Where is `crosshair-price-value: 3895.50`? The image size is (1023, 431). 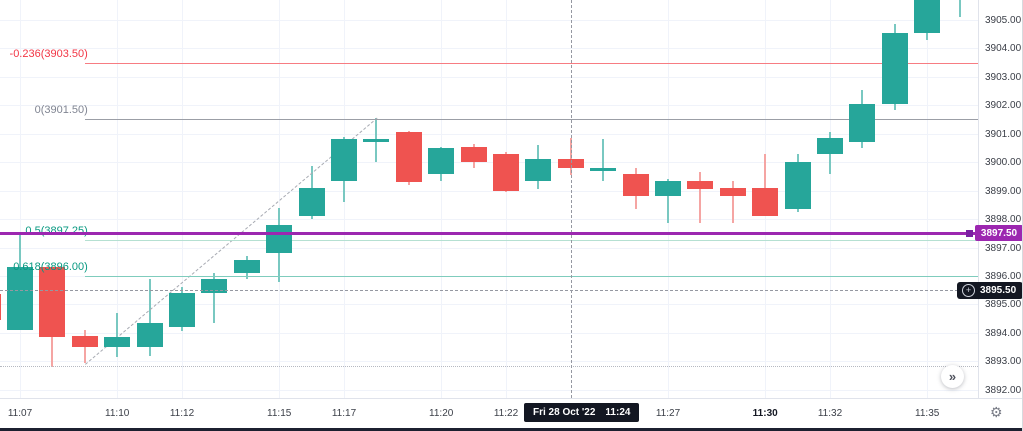 crosshair-price-value: 3895.50 is located at coordinates (998, 291).